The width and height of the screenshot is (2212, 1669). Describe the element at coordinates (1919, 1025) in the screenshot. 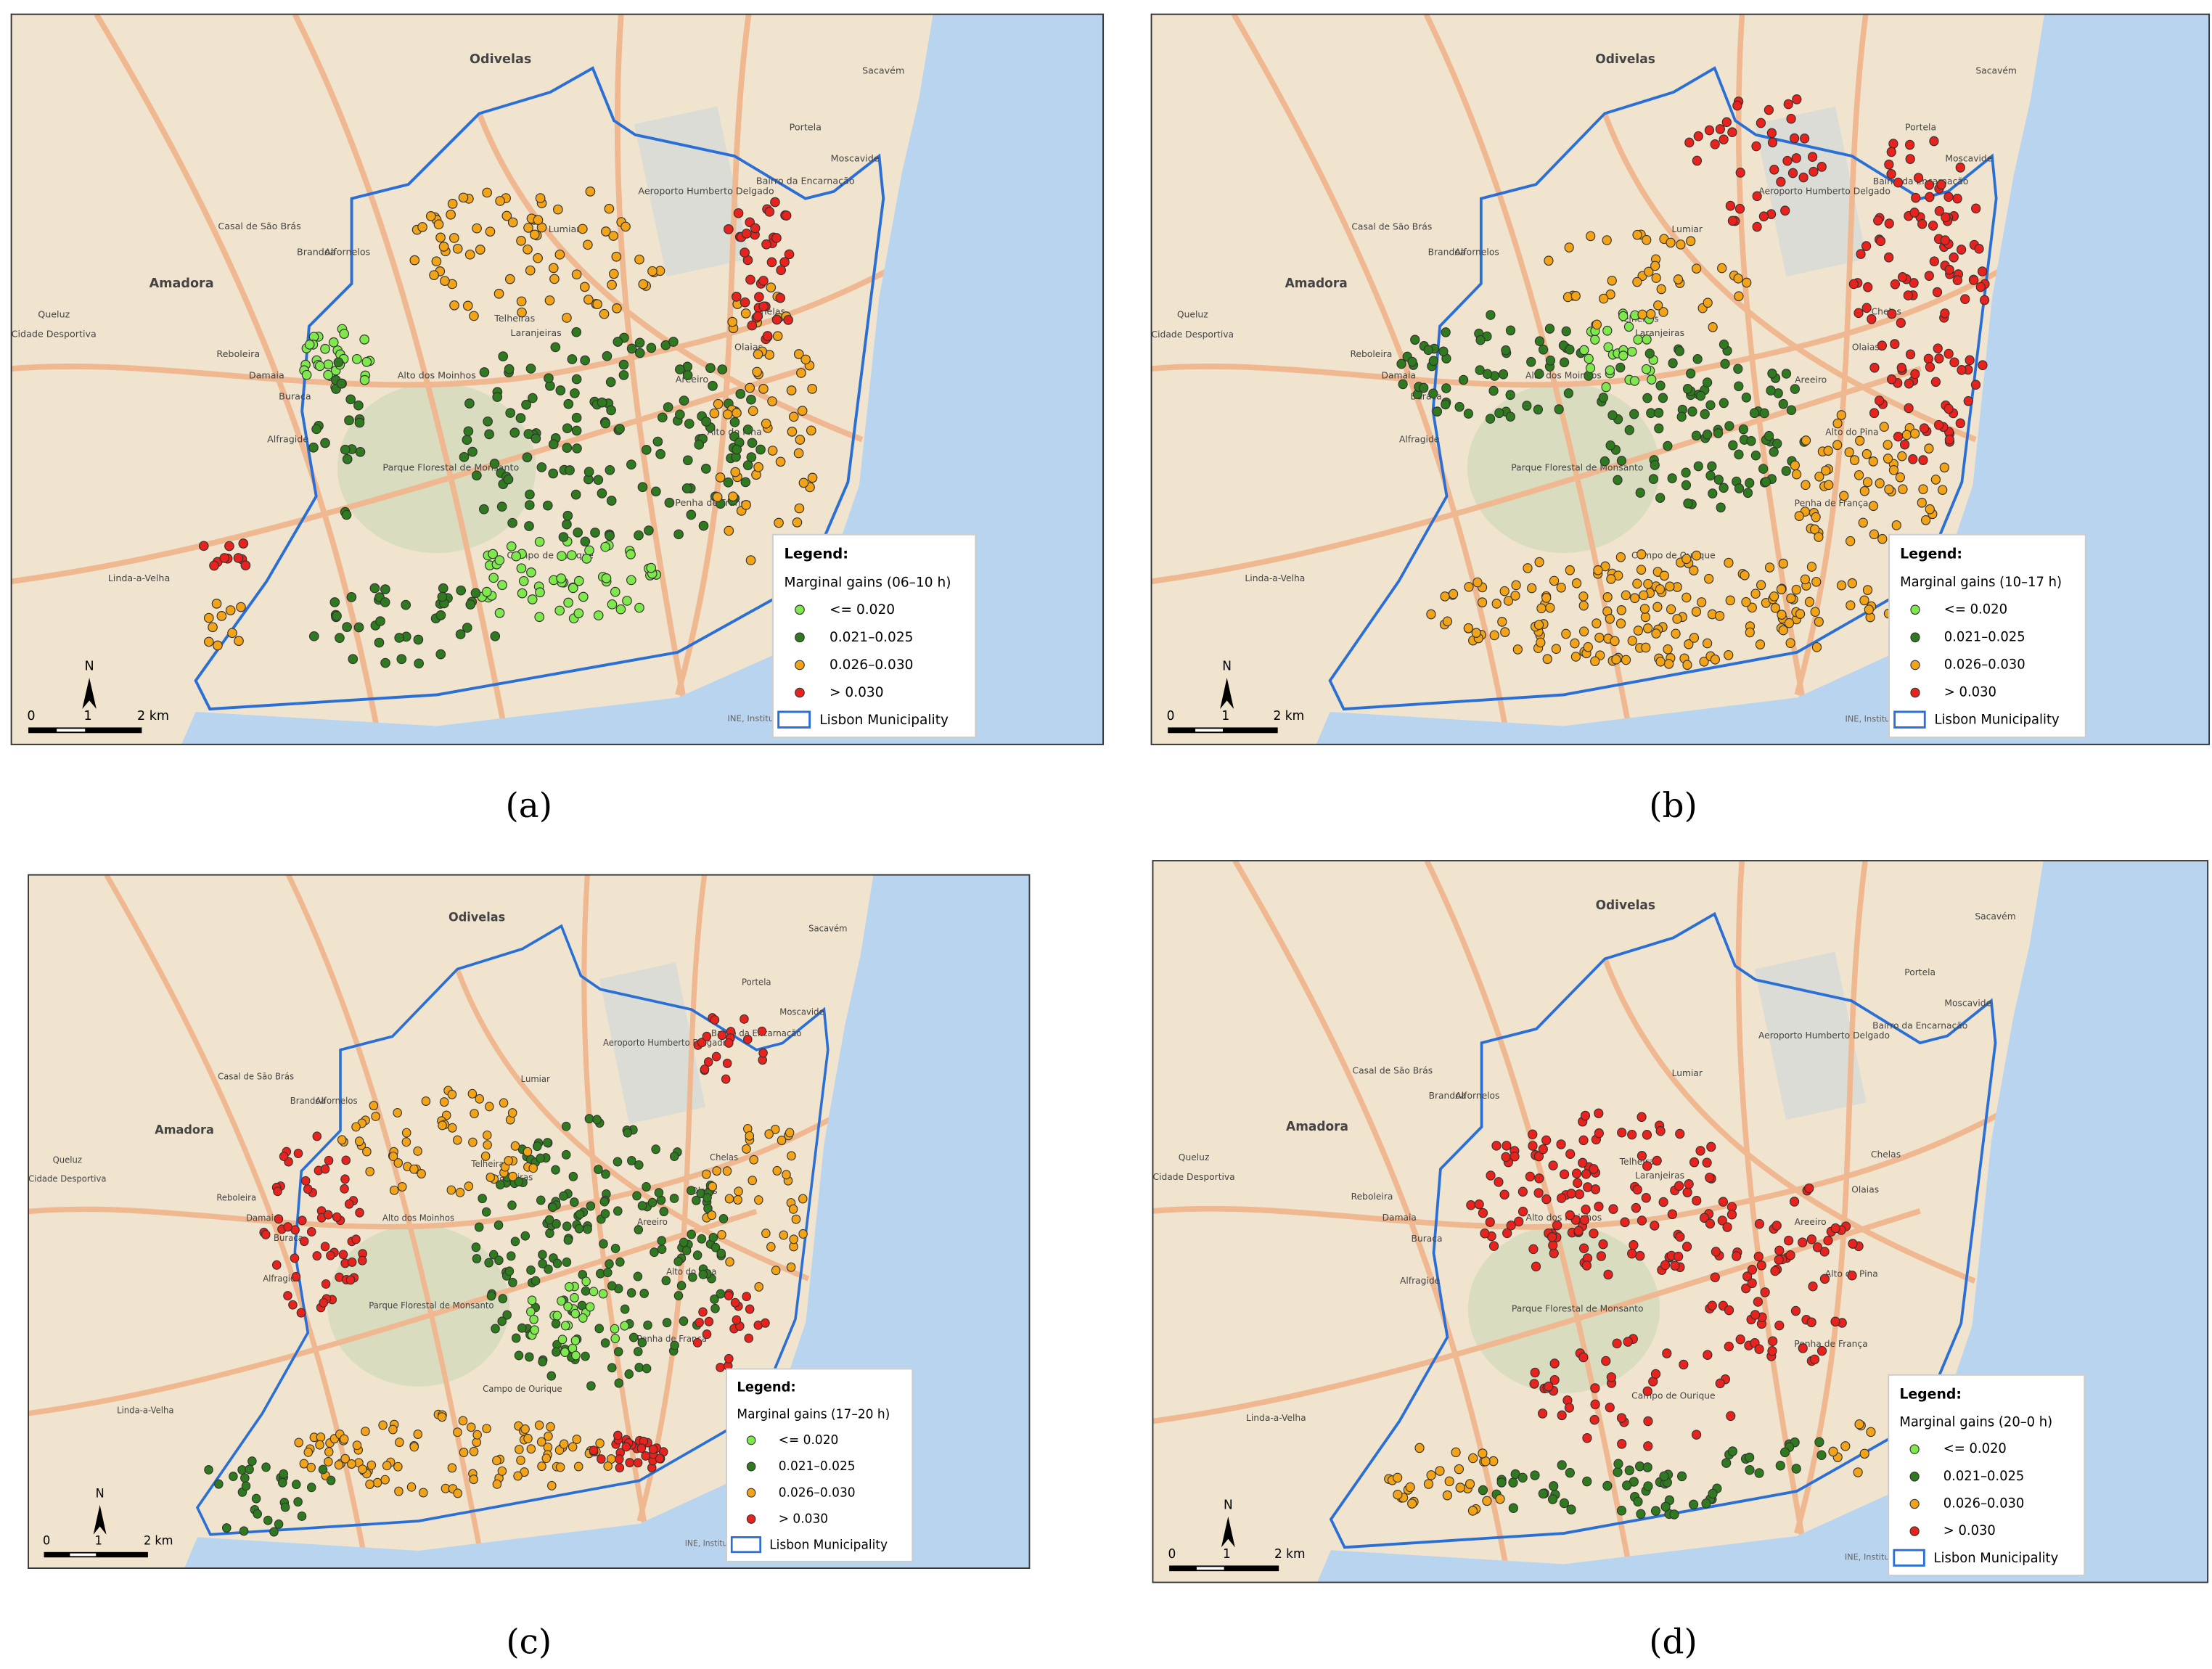

I see `place-label: Bairro da Encarnação` at that location.